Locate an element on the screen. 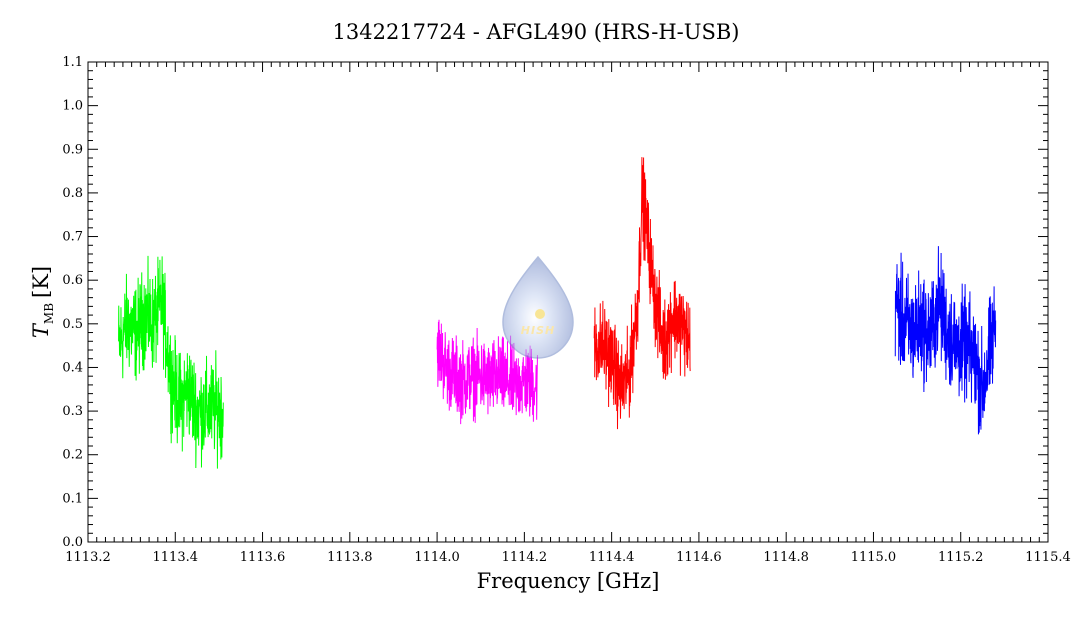  y-tick-label: 1.0 is located at coordinates (72, 106).